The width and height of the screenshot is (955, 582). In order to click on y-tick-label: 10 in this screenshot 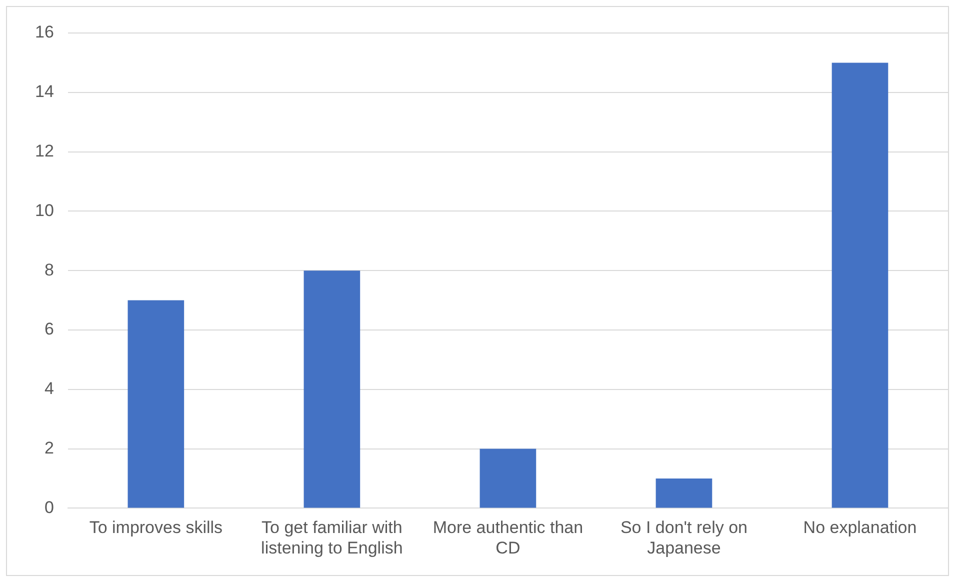, I will do `click(44, 210)`.